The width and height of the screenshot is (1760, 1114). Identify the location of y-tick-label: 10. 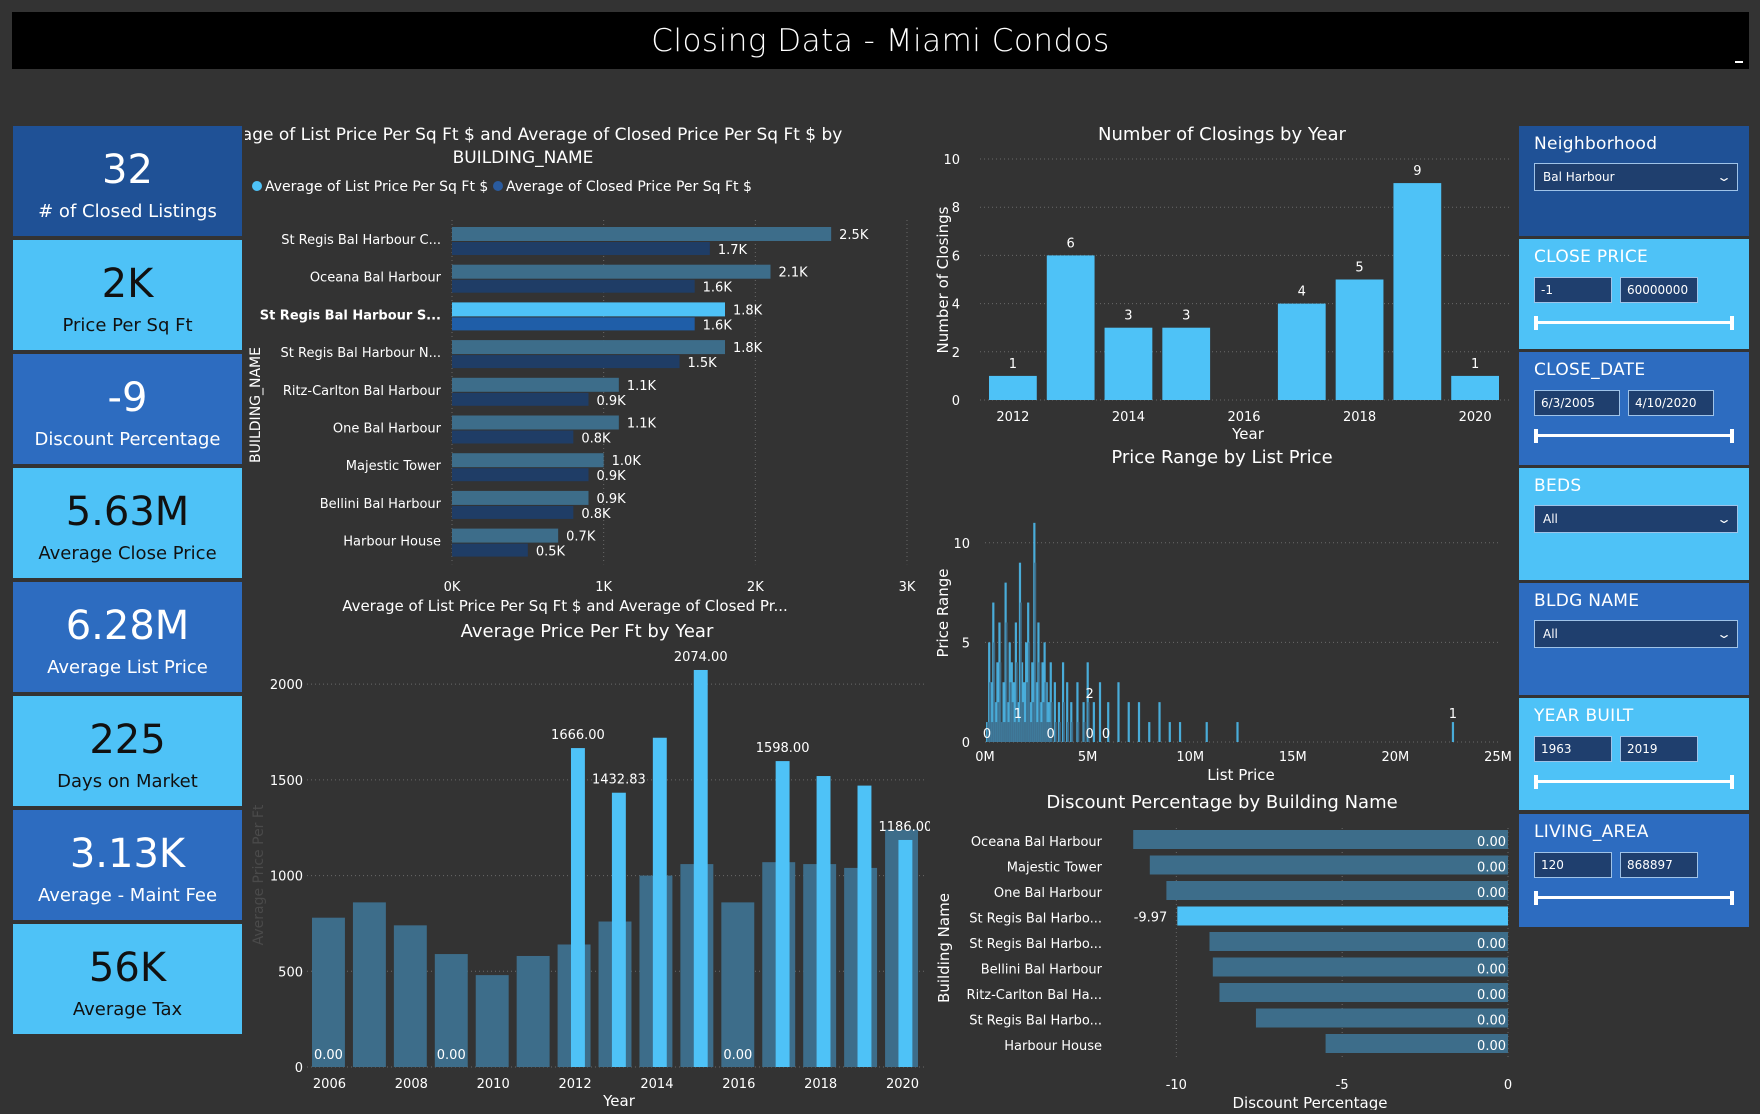
(961, 544).